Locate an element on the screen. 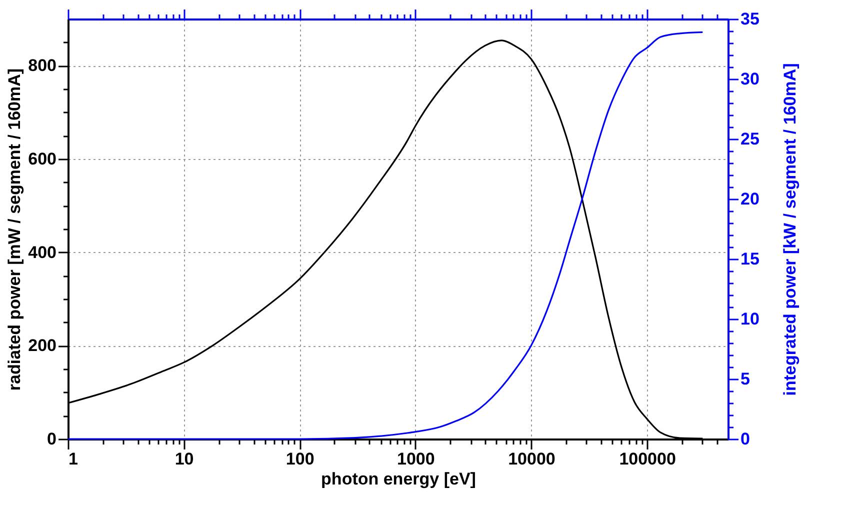 The image size is (864, 523). x-tick-label: 10000 is located at coordinates (532, 459).